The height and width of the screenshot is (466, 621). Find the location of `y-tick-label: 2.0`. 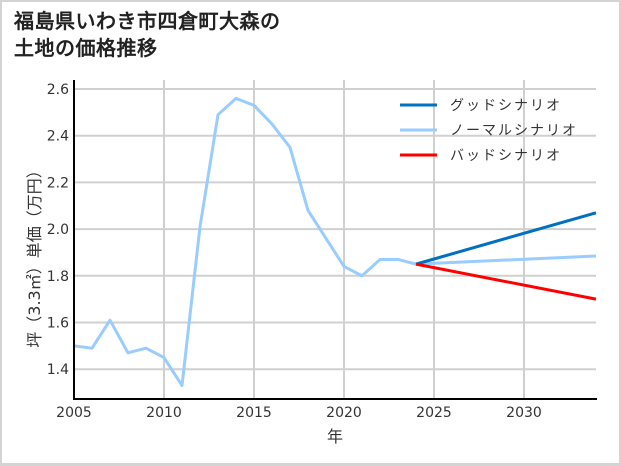

y-tick-label: 2.0 is located at coordinates (58, 230).